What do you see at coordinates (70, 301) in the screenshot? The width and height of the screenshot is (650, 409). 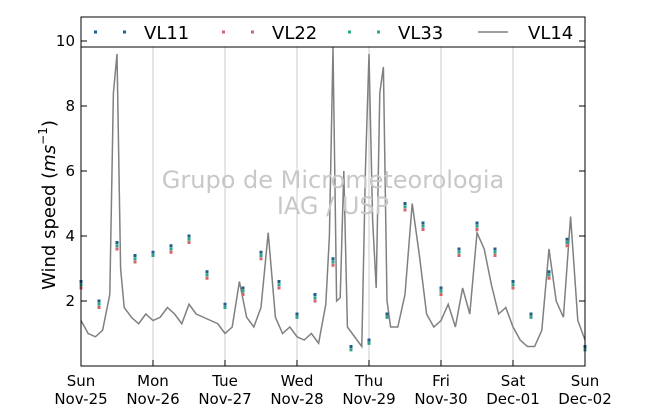 I see `y-tick-label: 2` at bounding box center [70, 301].